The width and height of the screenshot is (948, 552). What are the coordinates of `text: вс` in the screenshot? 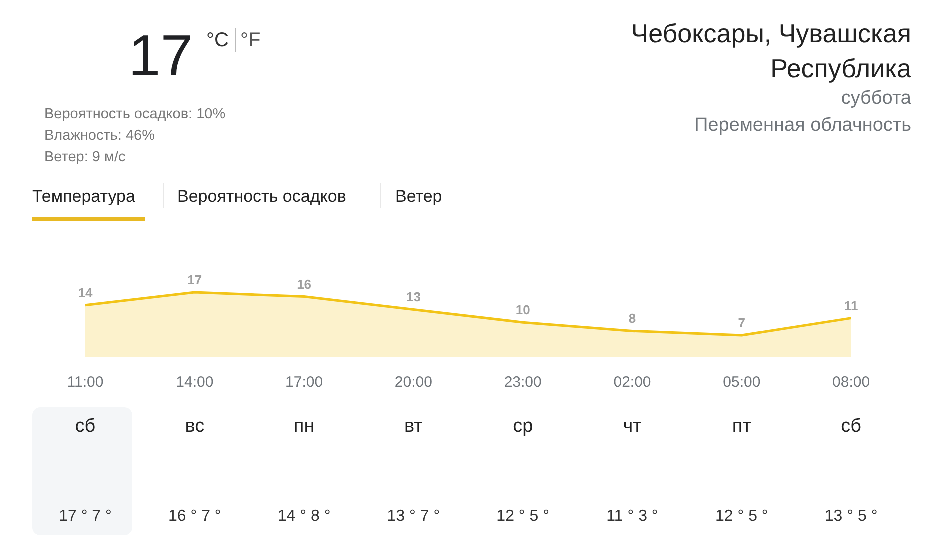 It's located at (195, 426).